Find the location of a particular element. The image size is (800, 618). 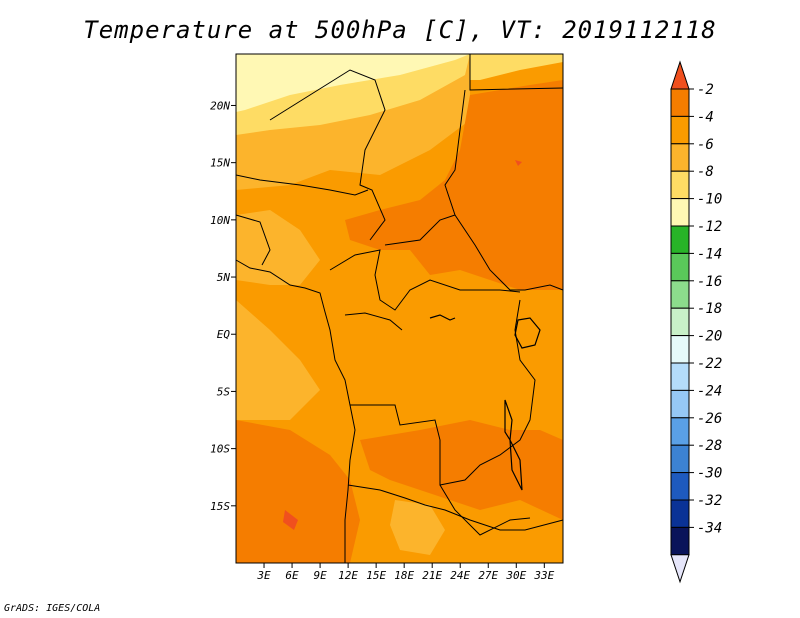

field-band-minus8-northeast is located at coordinates (516, 67).